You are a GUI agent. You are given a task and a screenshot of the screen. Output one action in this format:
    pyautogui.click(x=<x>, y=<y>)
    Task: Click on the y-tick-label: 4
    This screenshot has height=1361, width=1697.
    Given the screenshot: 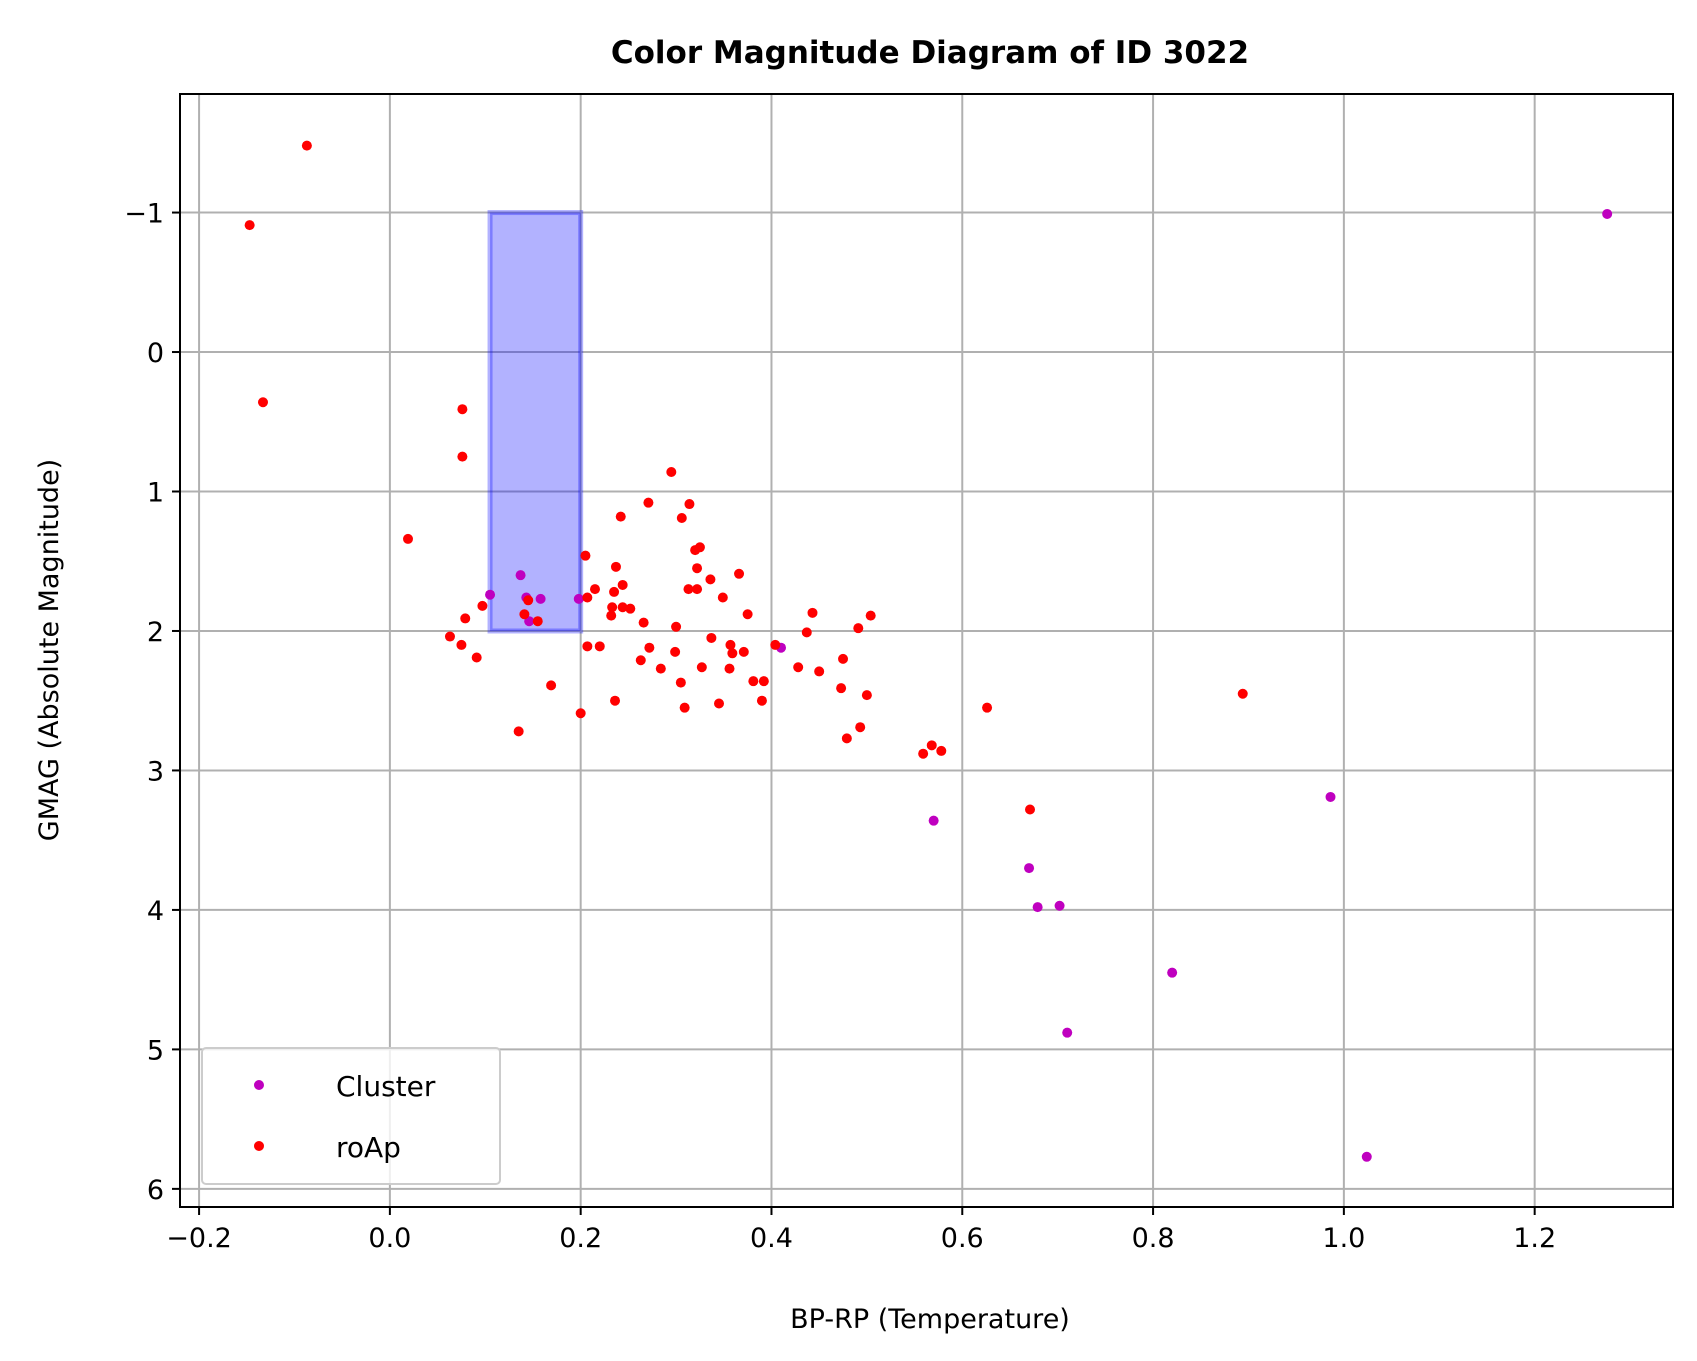 What is the action you would take?
    pyautogui.click(x=155, y=911)
    